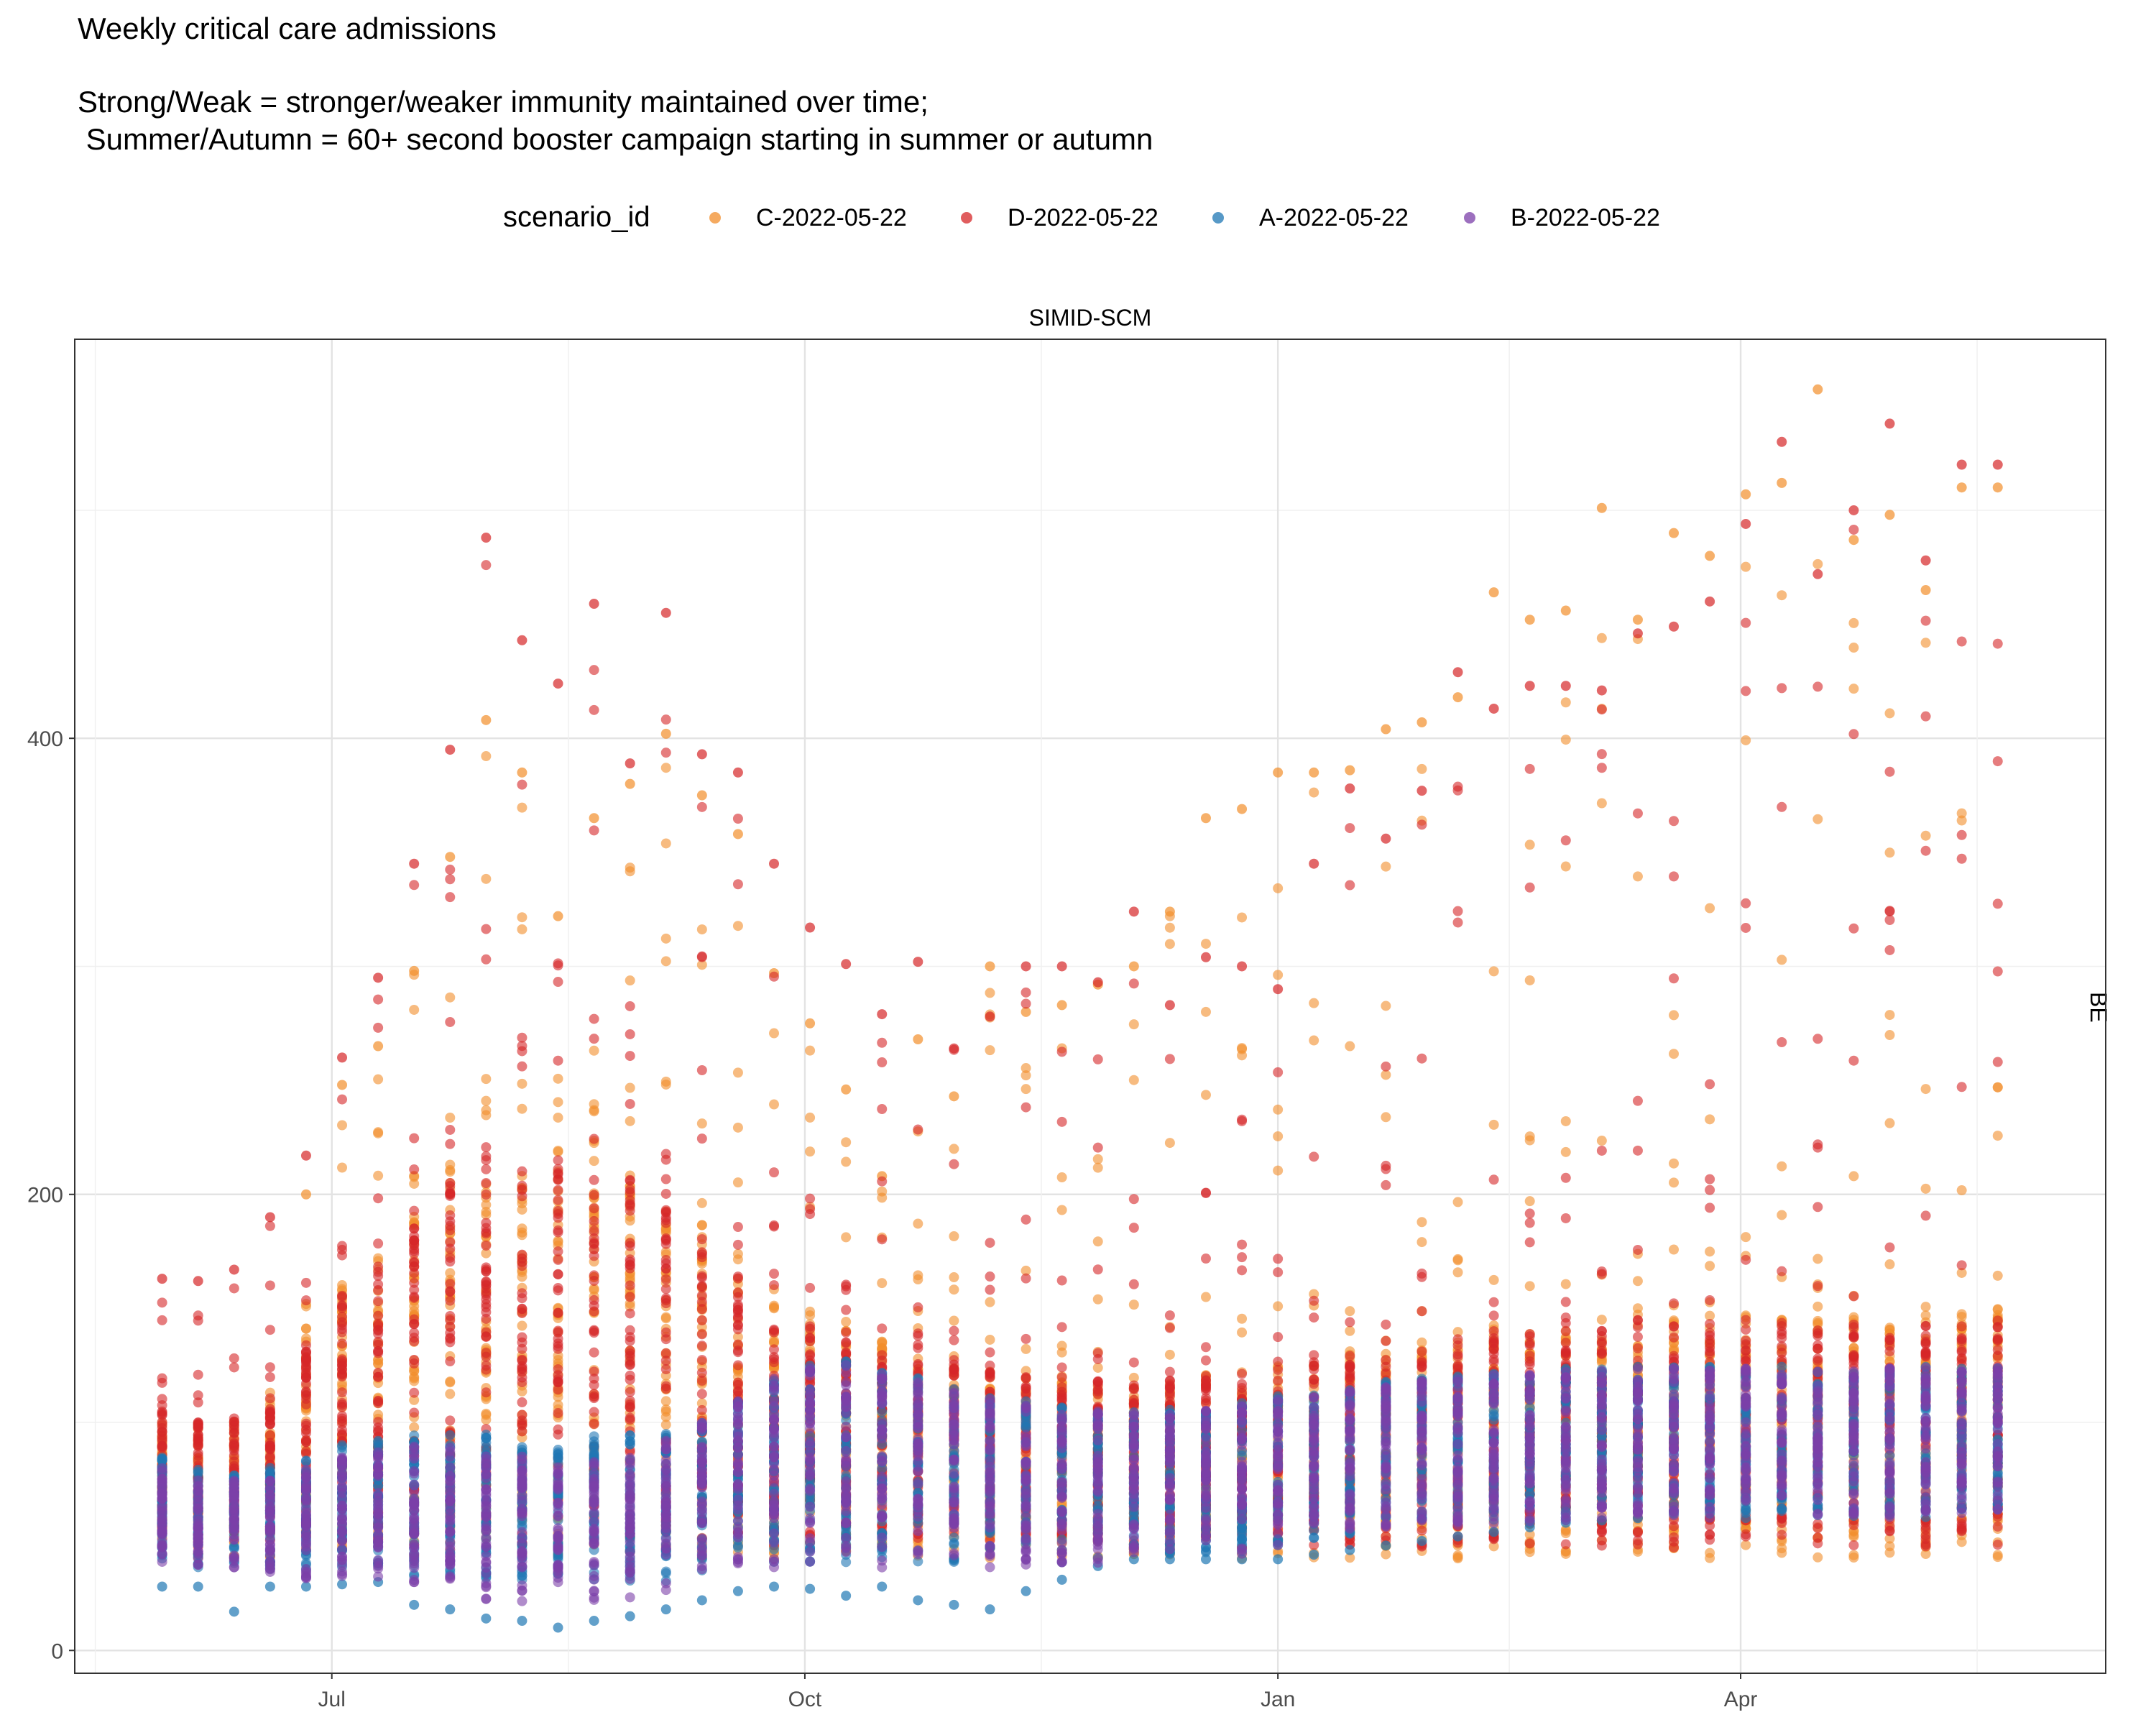  What do you see at coordinates (831, 217) in the screenshot?
I see `legend-label-c: C-2022-05-22` at bounding box center [831, 217].